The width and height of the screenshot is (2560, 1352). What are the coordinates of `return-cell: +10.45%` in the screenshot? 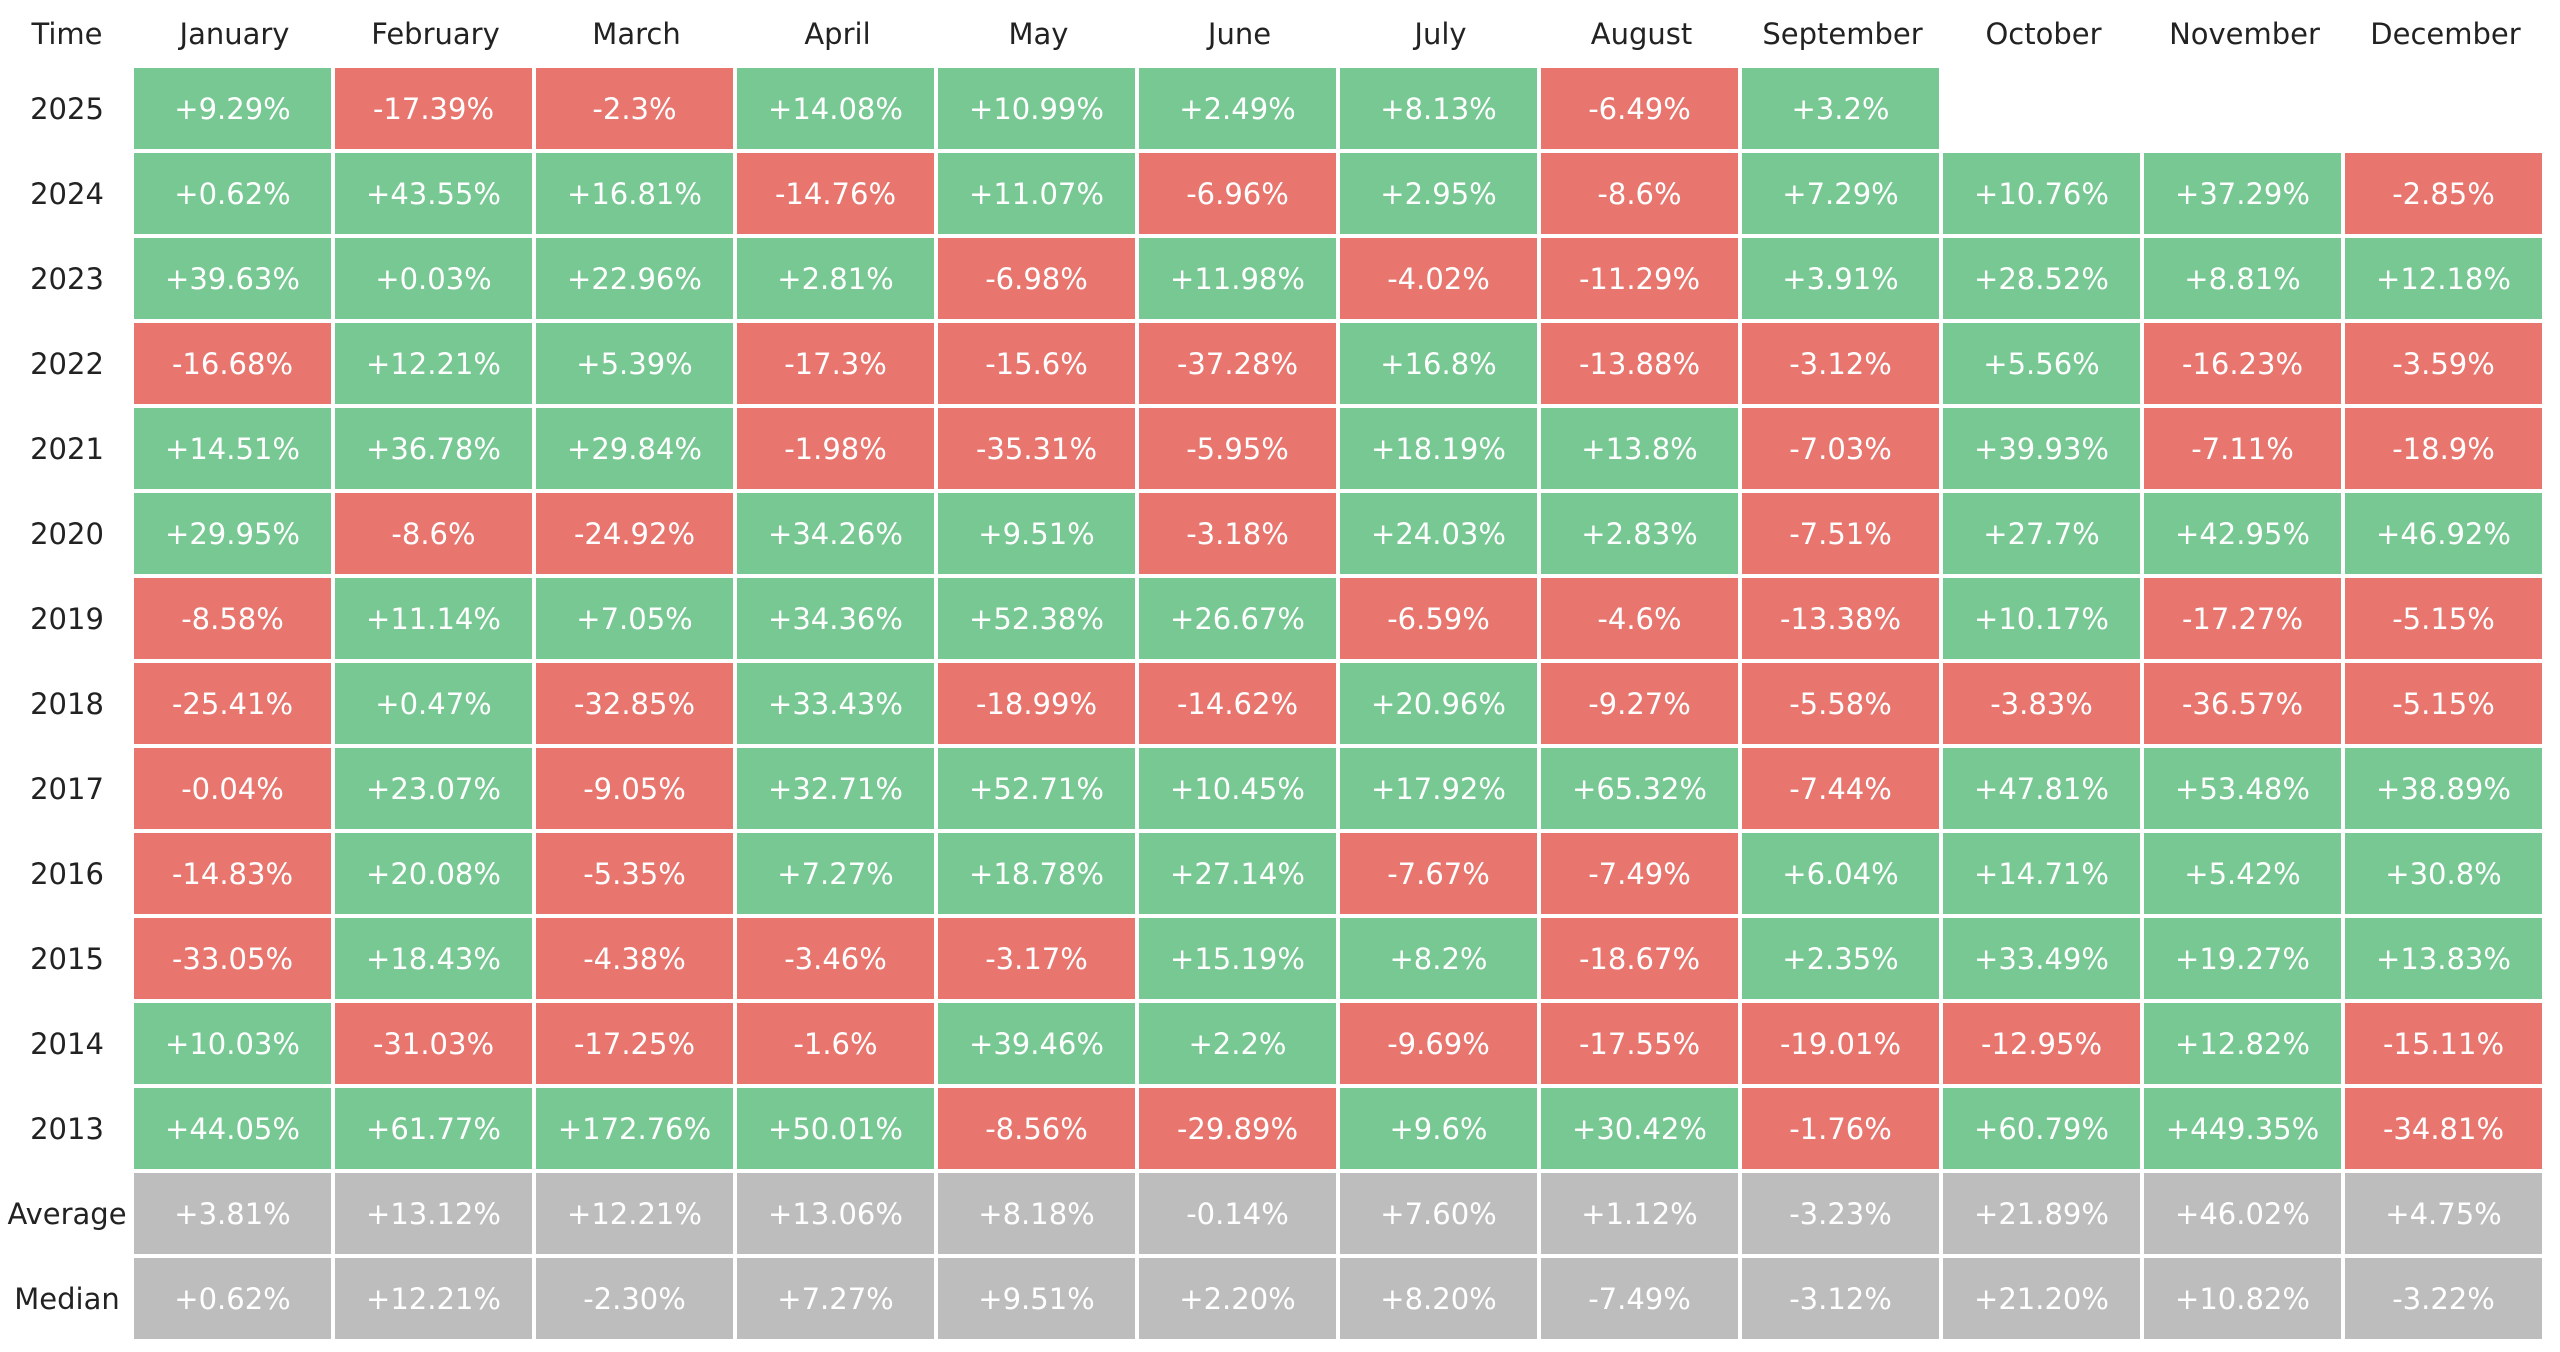 It's located at (1237, 788).